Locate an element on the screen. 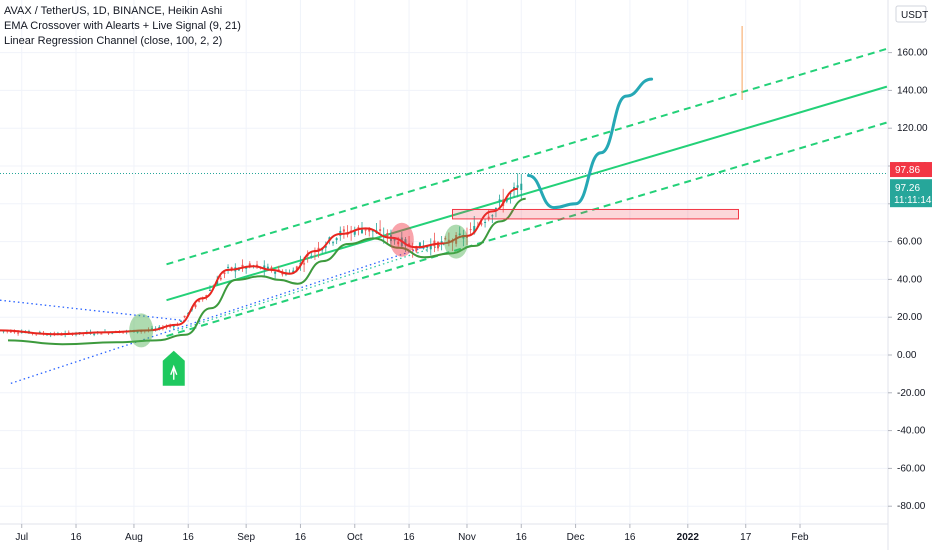 Image resolution: width=932 pixels, height=550 pixels. current-price-tag is located at coordinates (911, 193).